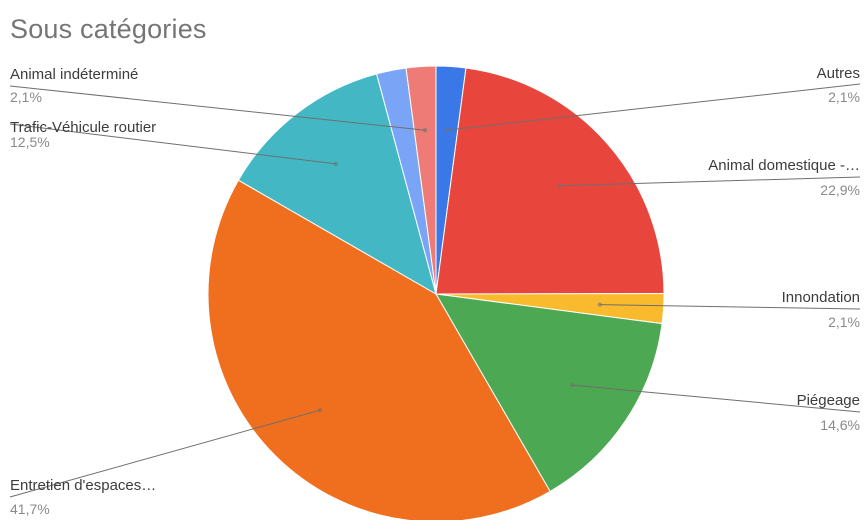 Image resolution: width=865 pixels, height=520 pixels. I want to click on chart-title: Sous catégories, so click(108, 29).